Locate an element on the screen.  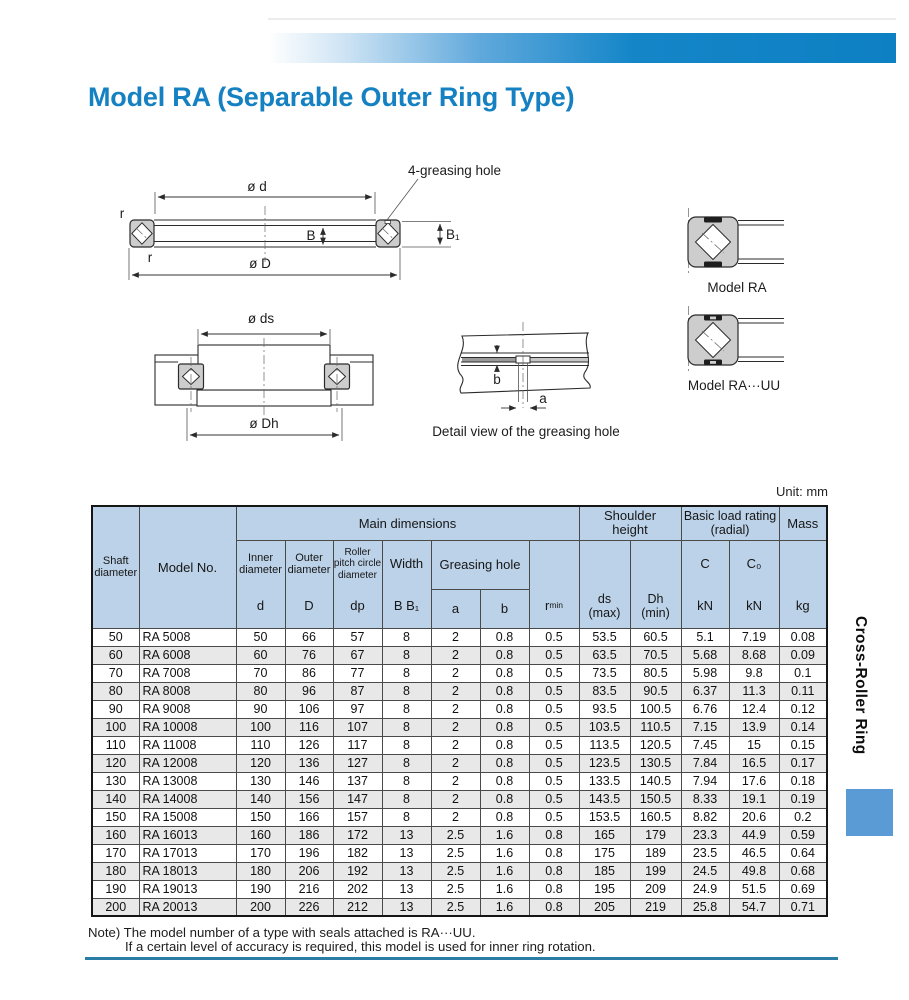
col-header-inner-diameter: Inner diameter d is located at coordinates (260, 584).